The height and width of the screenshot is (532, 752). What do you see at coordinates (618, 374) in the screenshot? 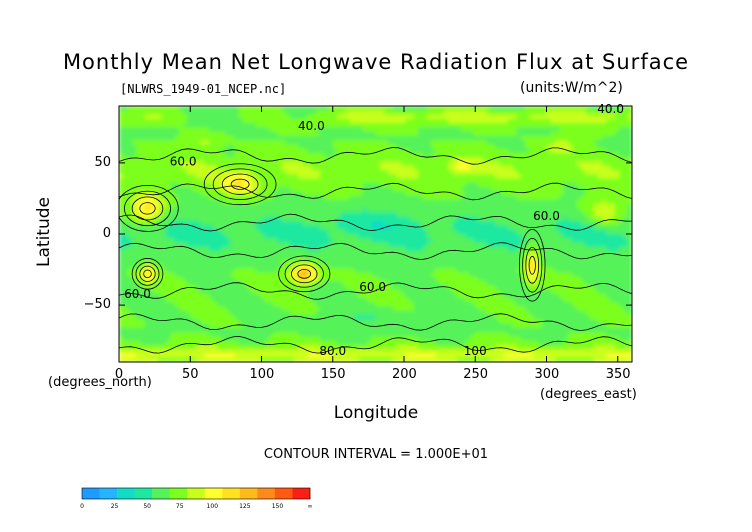
I see `x-tick-label: 350` at bounding box center [618, 374].